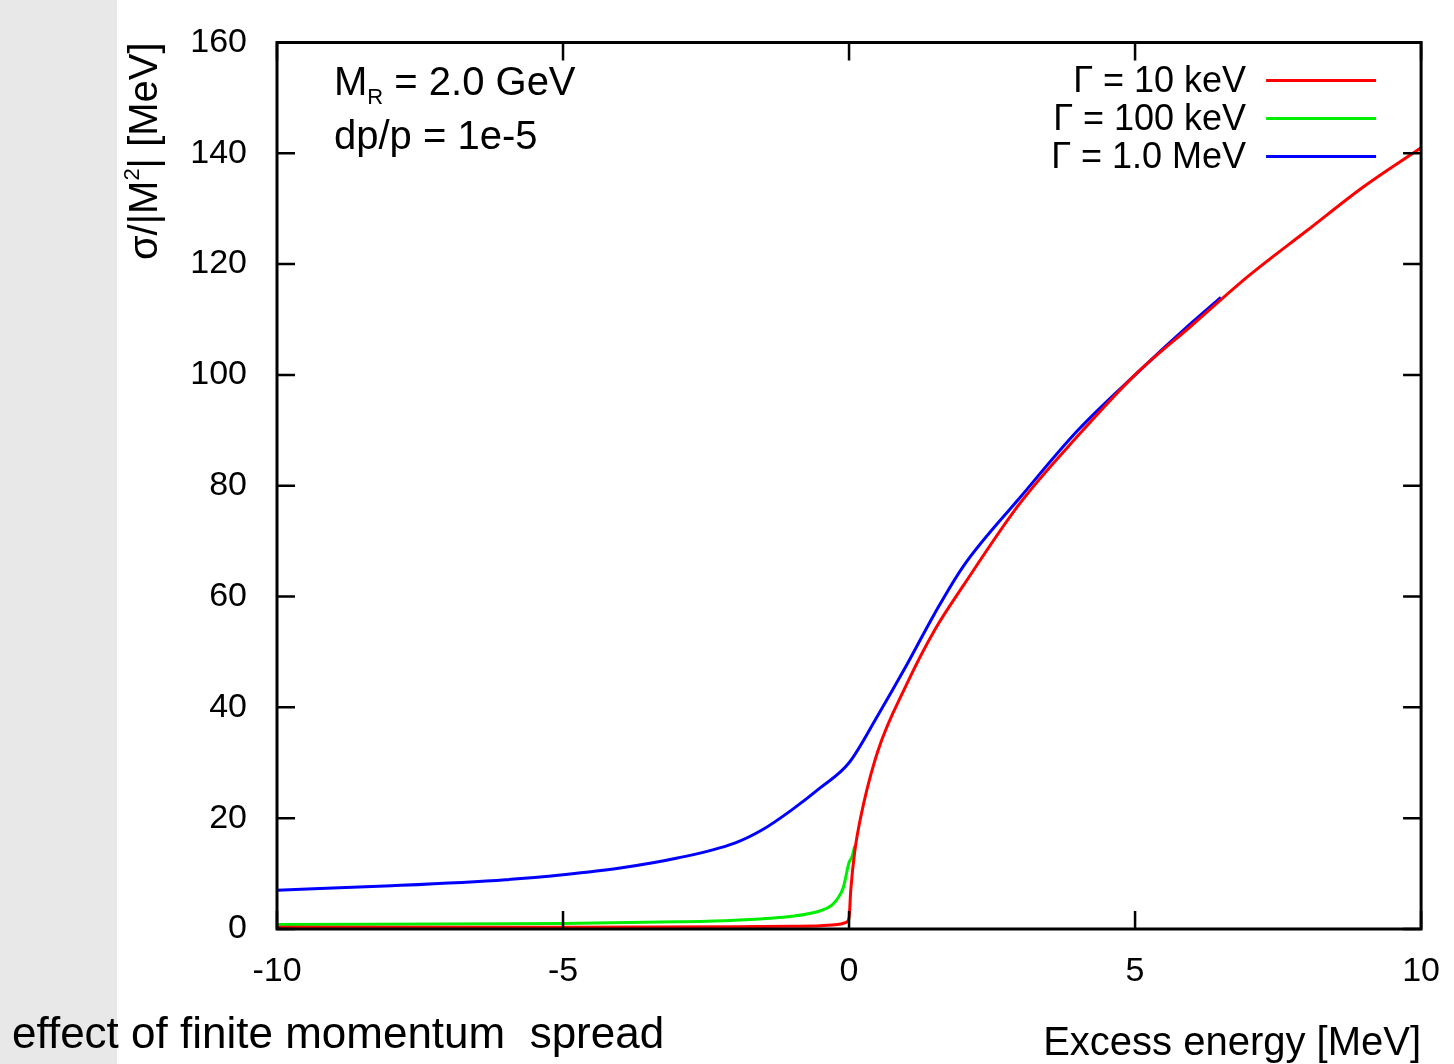 The image size is (1454, 1064). What do you see at coordinates (228, 593) in the screenshot?
I see `y-tick-label: 60` at bounding box center [228, 593].